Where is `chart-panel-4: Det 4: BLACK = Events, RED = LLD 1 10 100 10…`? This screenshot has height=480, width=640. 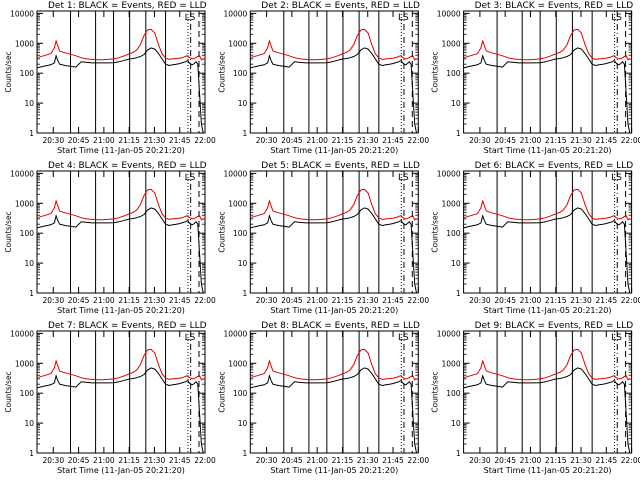 chart-panel-4: Det 4: BLACK = Events, RED = LLD 1 10 100 10… is located at coordinates (110, 238).